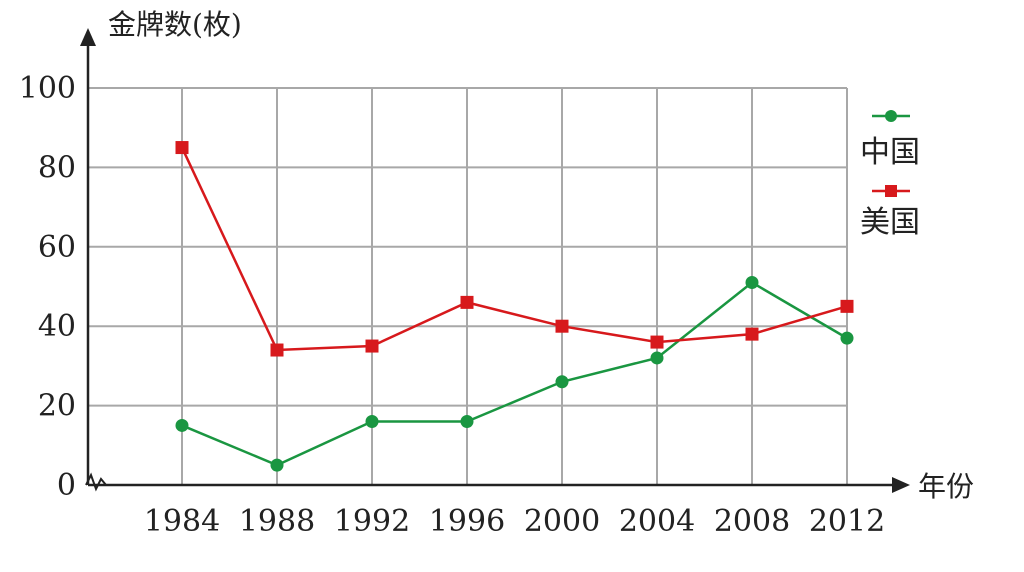 This screenshot has width=1024, height=572. I want to click on x-tick-label: 1996, so click(467, 521).